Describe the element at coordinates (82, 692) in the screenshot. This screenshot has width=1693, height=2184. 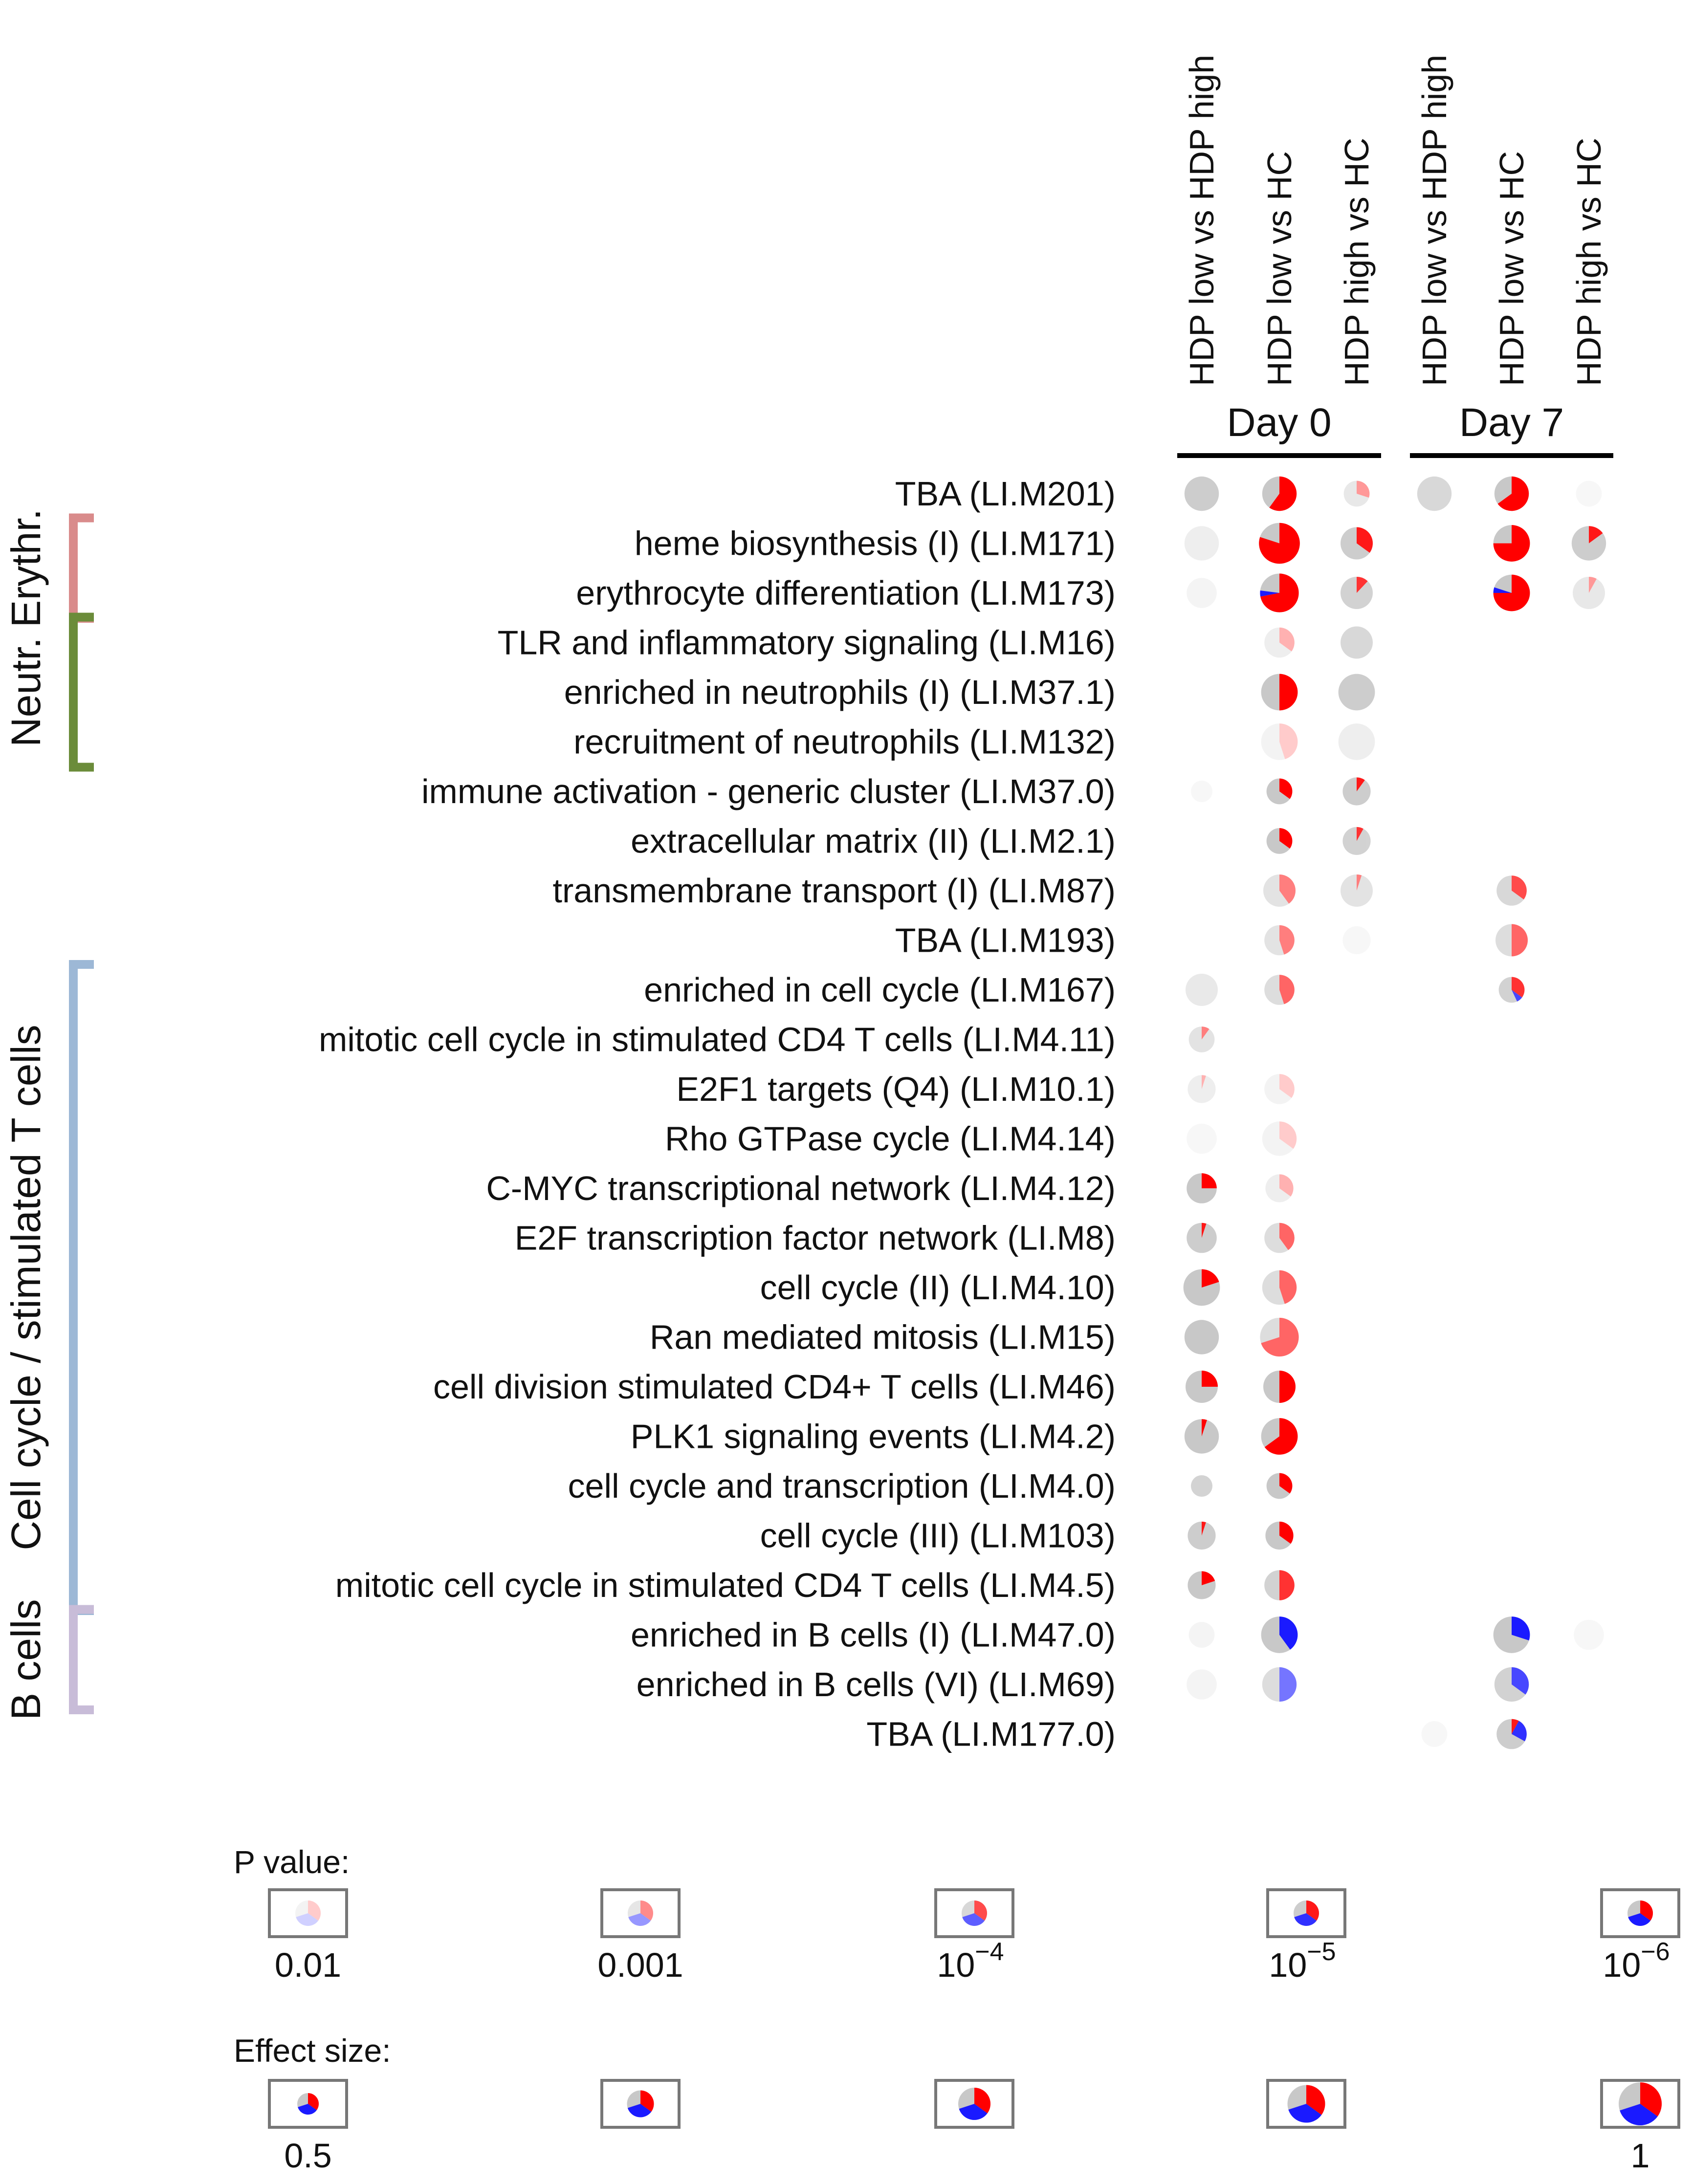
I see `group-bracket-neutr` at that location.